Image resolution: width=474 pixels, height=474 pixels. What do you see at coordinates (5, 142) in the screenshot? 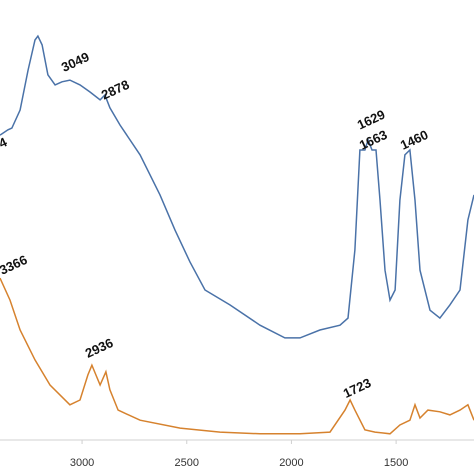
I see `peak-label: 4` at bounding box center [5, 142].